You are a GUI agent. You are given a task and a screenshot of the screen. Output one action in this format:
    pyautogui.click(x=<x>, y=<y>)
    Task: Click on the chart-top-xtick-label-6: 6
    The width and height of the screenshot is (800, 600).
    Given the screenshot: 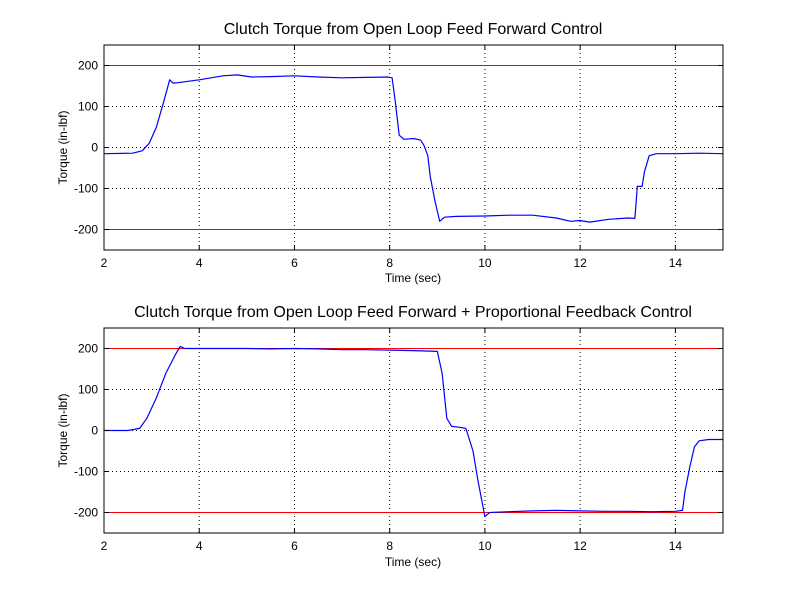 What is the action you would take?
    pyautogui.click(x=294, y=263)
    